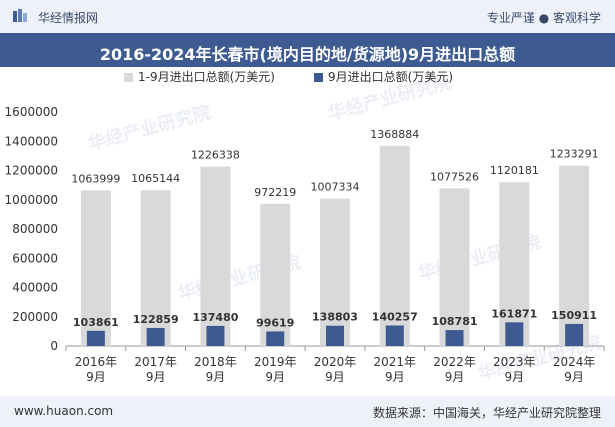 This screenshot has height=427, width=615. I want to click on data-label-september: 99619, so click(275, 322).